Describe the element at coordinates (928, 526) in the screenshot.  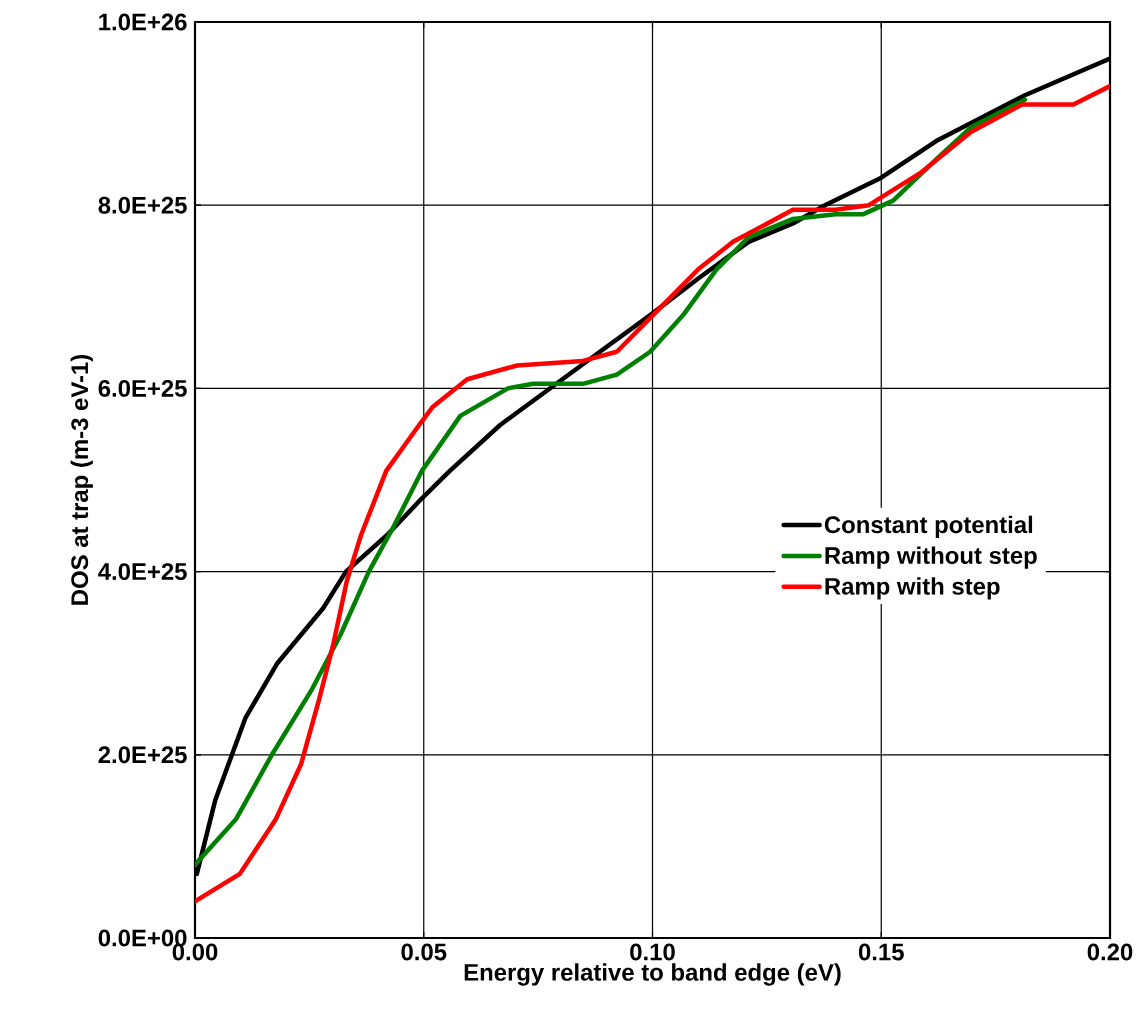
I see `legend-label: Constant potential` at that location.